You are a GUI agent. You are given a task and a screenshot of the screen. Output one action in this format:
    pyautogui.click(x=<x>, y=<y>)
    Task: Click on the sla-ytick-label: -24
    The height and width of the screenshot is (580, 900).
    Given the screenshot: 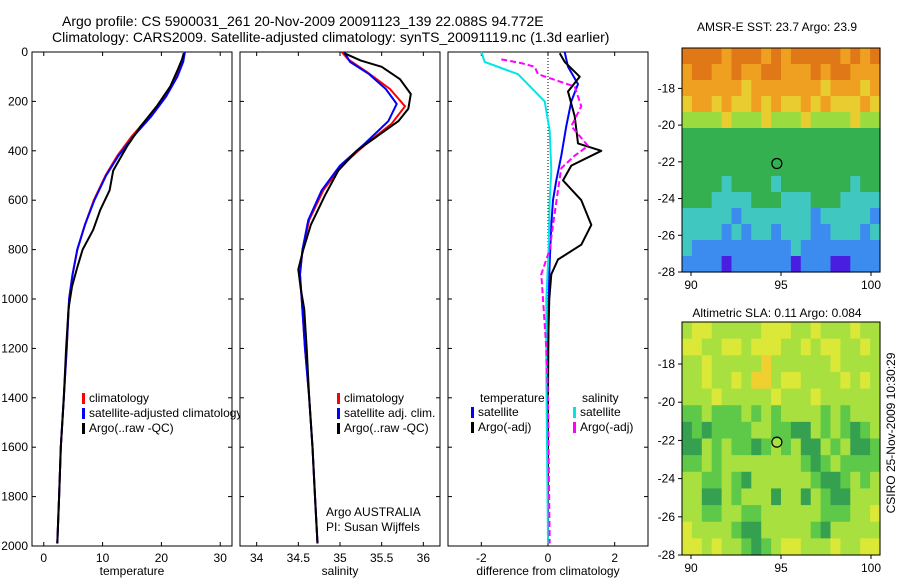 What is the action you would take?
    pyautogui.click(x=667, y=479)
    